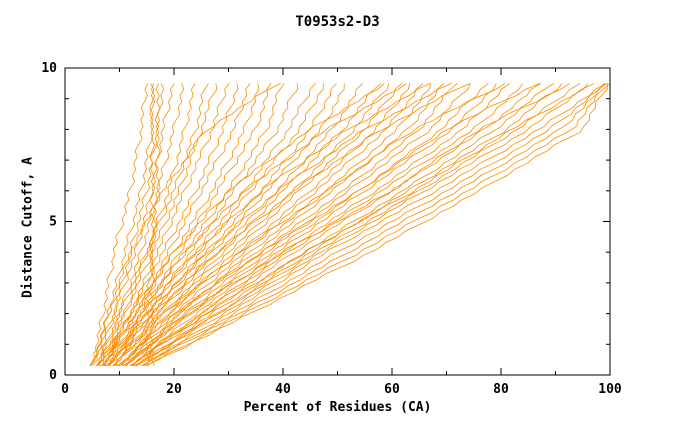 This screenshot has width=680, height=440. What do you see at coordinates (337, 407) in the screenshot?
I see `x-axis-label: Percent of Residues (CA)` at bounding box center [337, 407].